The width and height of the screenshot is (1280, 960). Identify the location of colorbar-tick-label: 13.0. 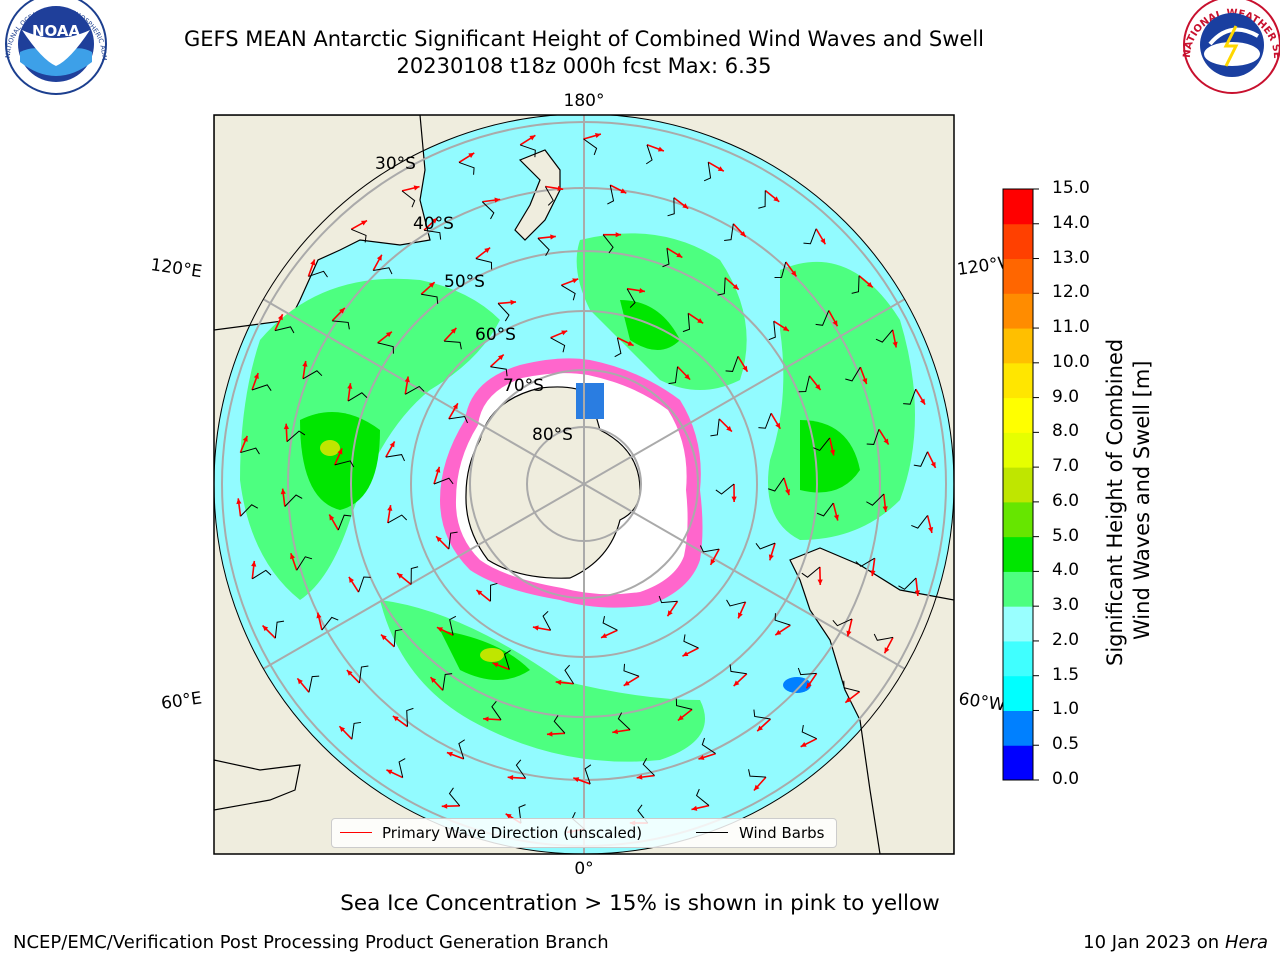
(1071, 257).